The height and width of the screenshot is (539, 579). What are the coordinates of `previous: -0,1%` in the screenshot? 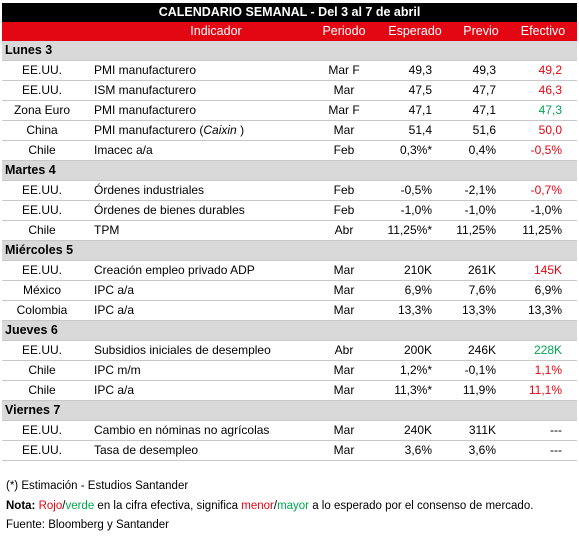 It's located at (480, 370).